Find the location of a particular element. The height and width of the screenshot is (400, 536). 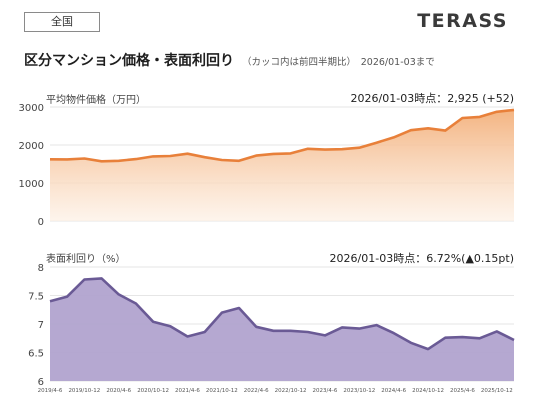

x-tick-label: 2025/10-12 is located at coordinates (497, 391).